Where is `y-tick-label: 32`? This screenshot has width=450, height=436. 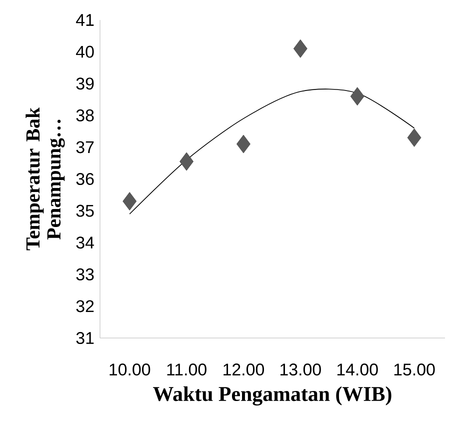
y-tick-label: 32 is located at coordinates (85, 306).